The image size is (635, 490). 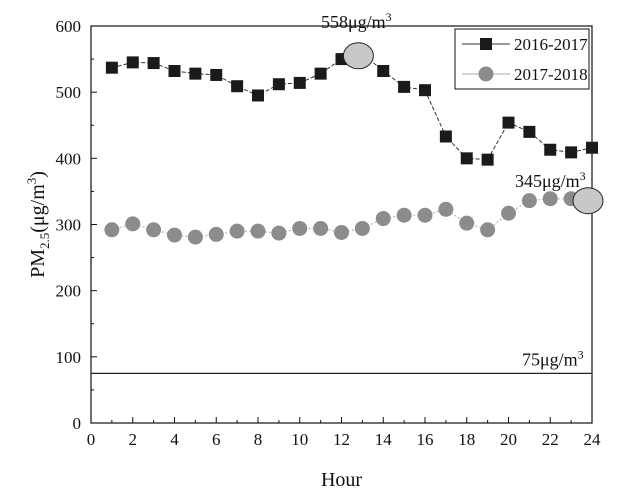 I want to click on legend-label: 2017-2018, so click(x=551, y=74).